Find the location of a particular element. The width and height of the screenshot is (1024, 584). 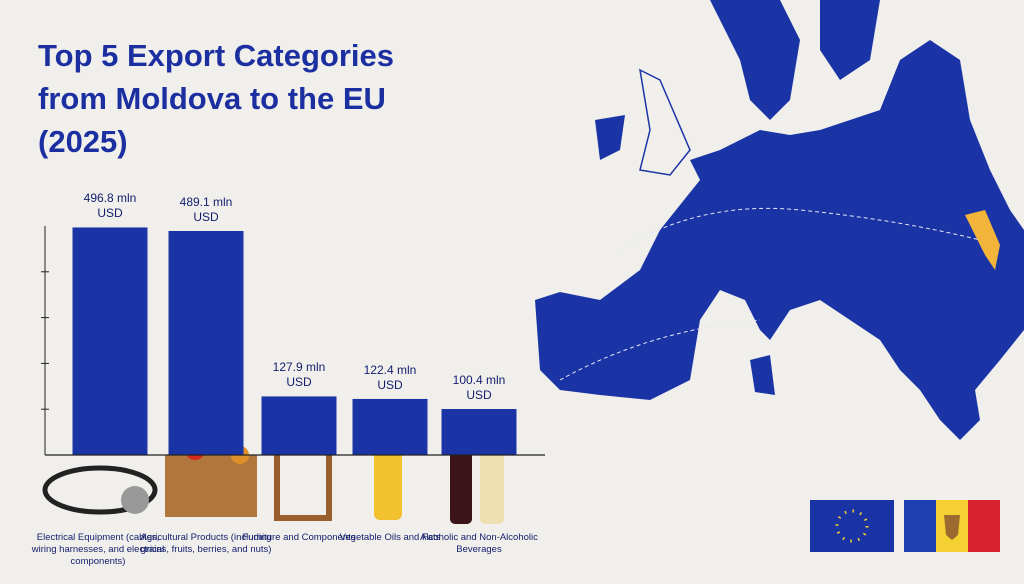

value-label: 100.4 mln USD is located at coordinates (479, 388).